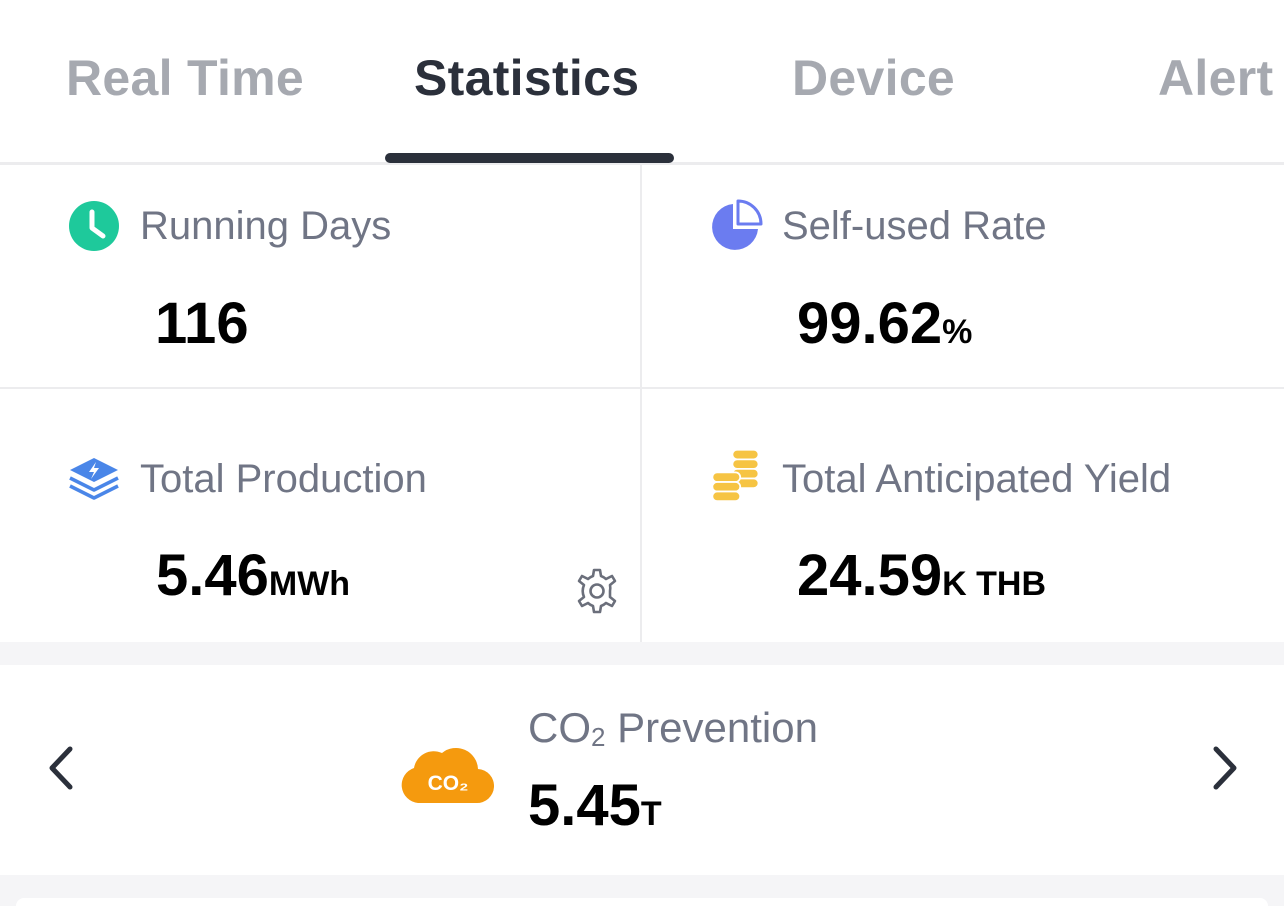 Image resolution: width=1284 pixels, height=906 pixels. What do you see at coordinates (711, 727) in the screenshot?
I see `co2-label-suffix: Prevention` at bounding box center [711, 727].